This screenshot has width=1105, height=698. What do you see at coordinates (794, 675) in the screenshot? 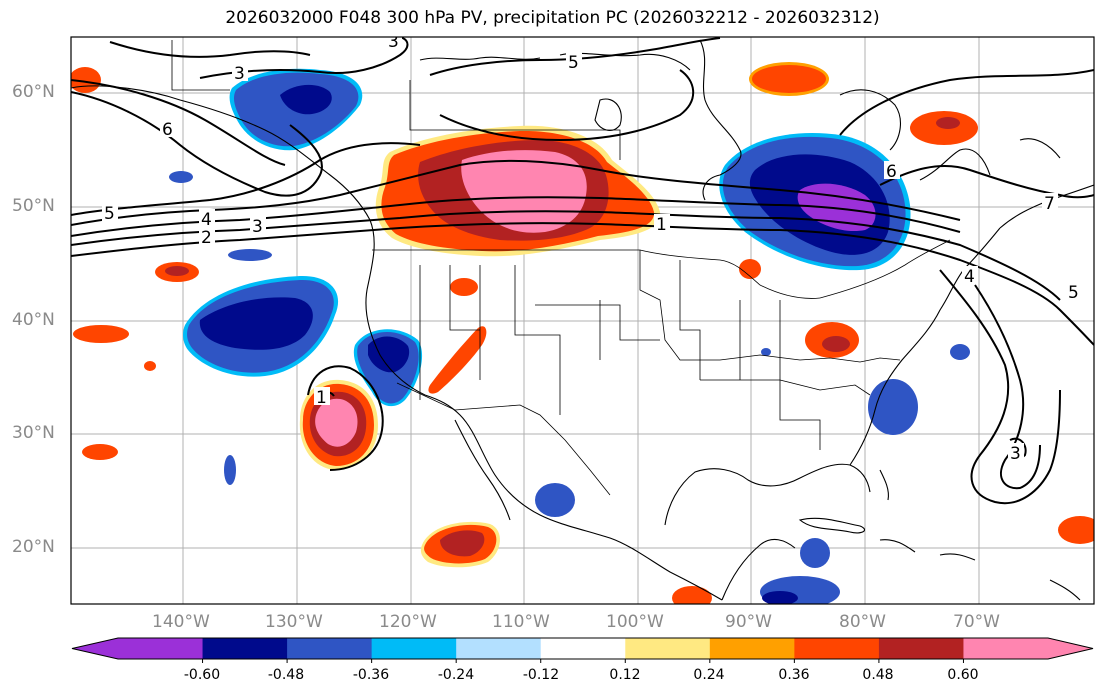
I see `colorbar-tick: 0.36` at bounding box center [794, 675].